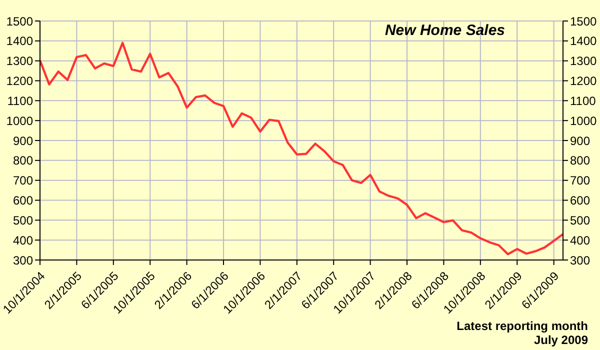  I want to click on y2-tick-label: 1000, so click(584, 121).